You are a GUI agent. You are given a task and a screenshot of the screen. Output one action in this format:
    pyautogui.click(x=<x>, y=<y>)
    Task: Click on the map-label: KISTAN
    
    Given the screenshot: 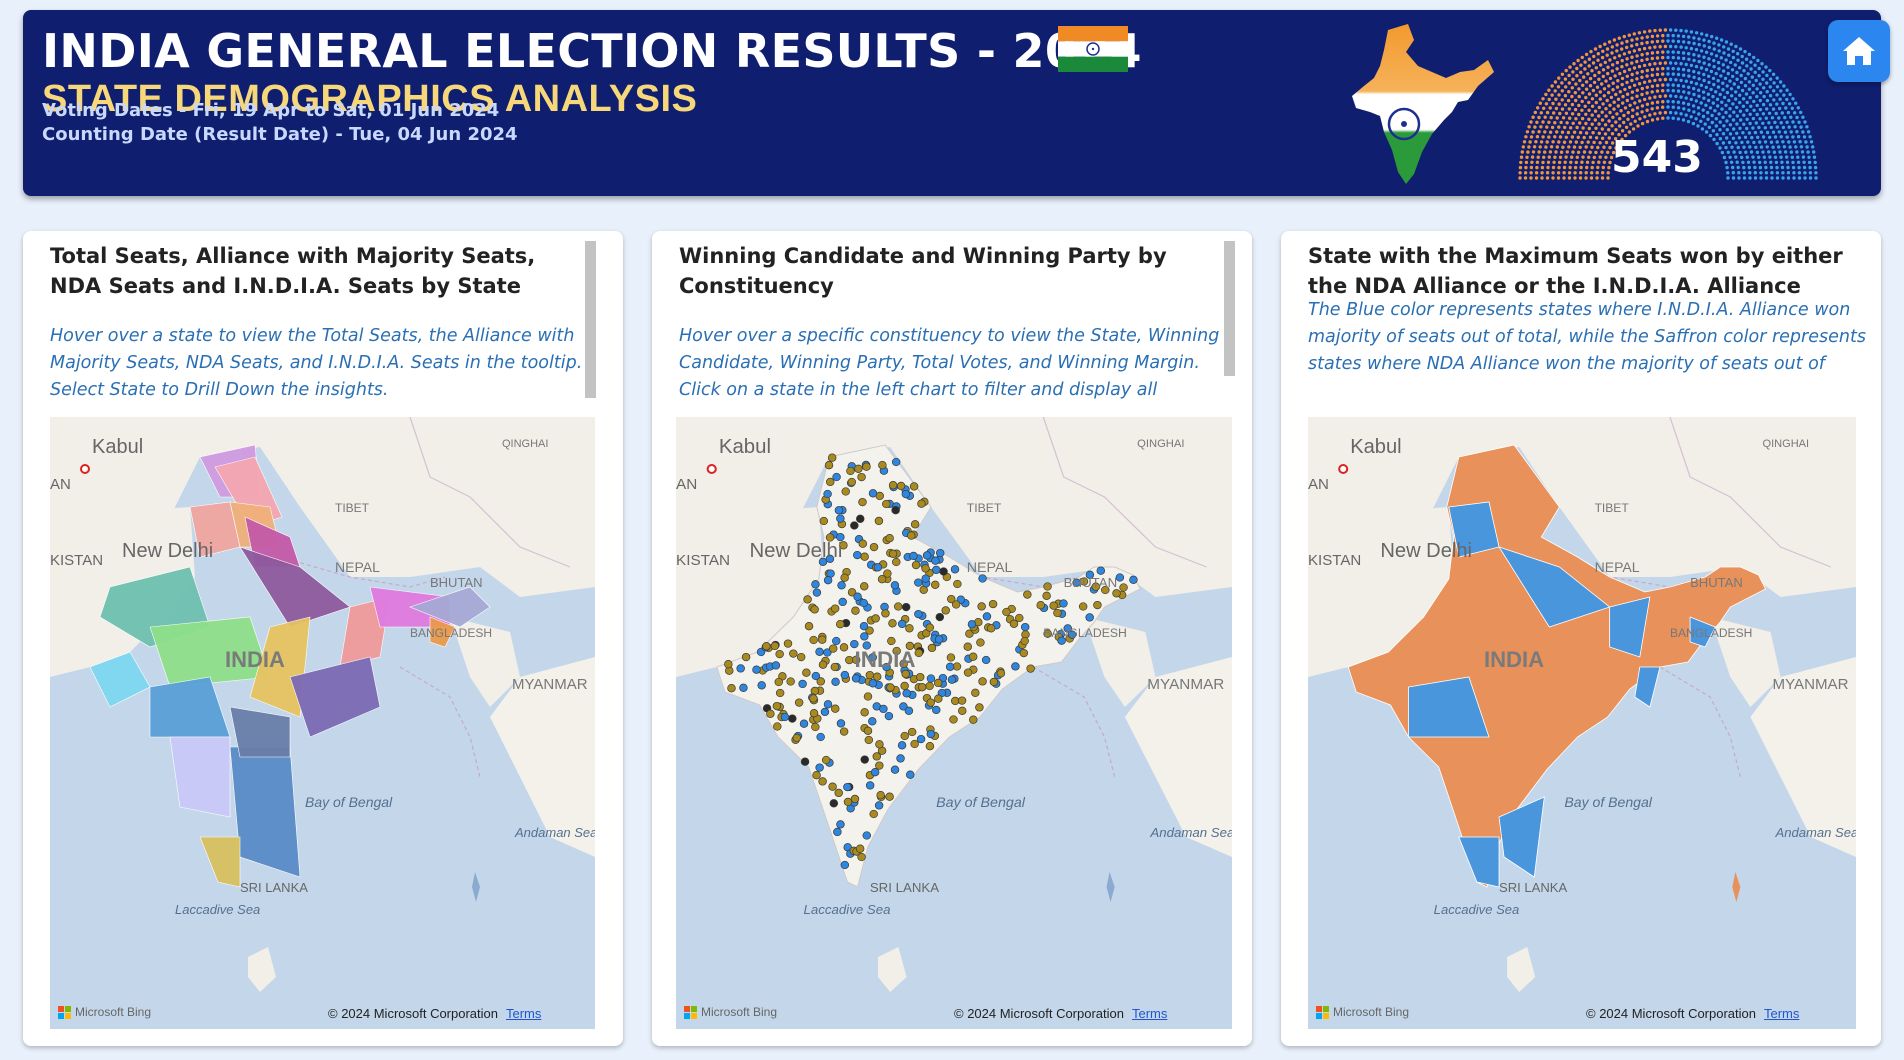 What is the action you would take?
    pyautogui.click(x=1334, y=560)
    